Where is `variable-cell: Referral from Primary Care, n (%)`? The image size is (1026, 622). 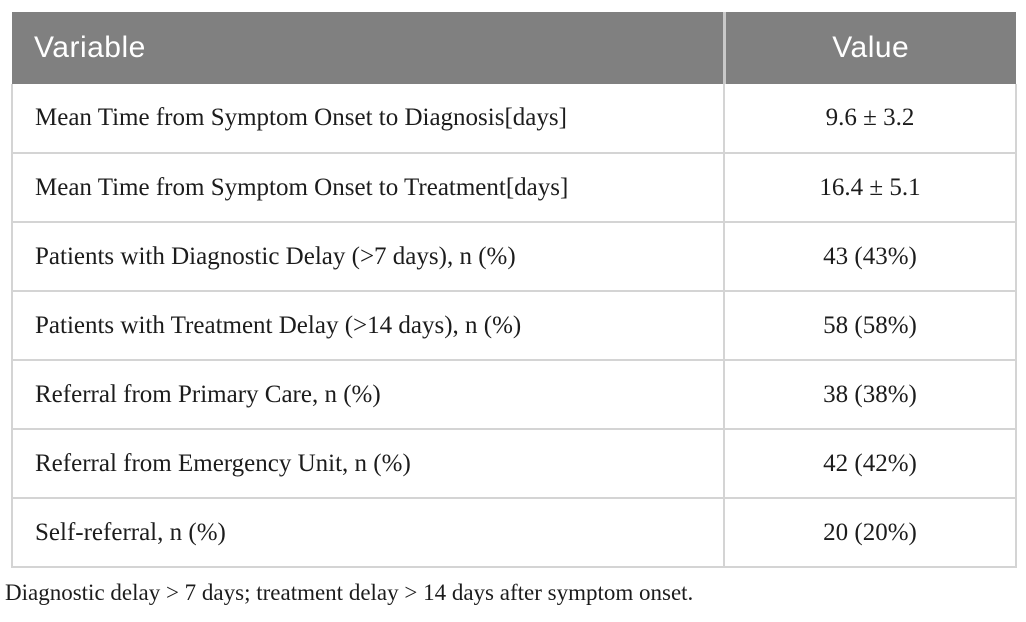 variable-cell: Referral from Primary Care, n (%) is located at coordinates (367, 395).